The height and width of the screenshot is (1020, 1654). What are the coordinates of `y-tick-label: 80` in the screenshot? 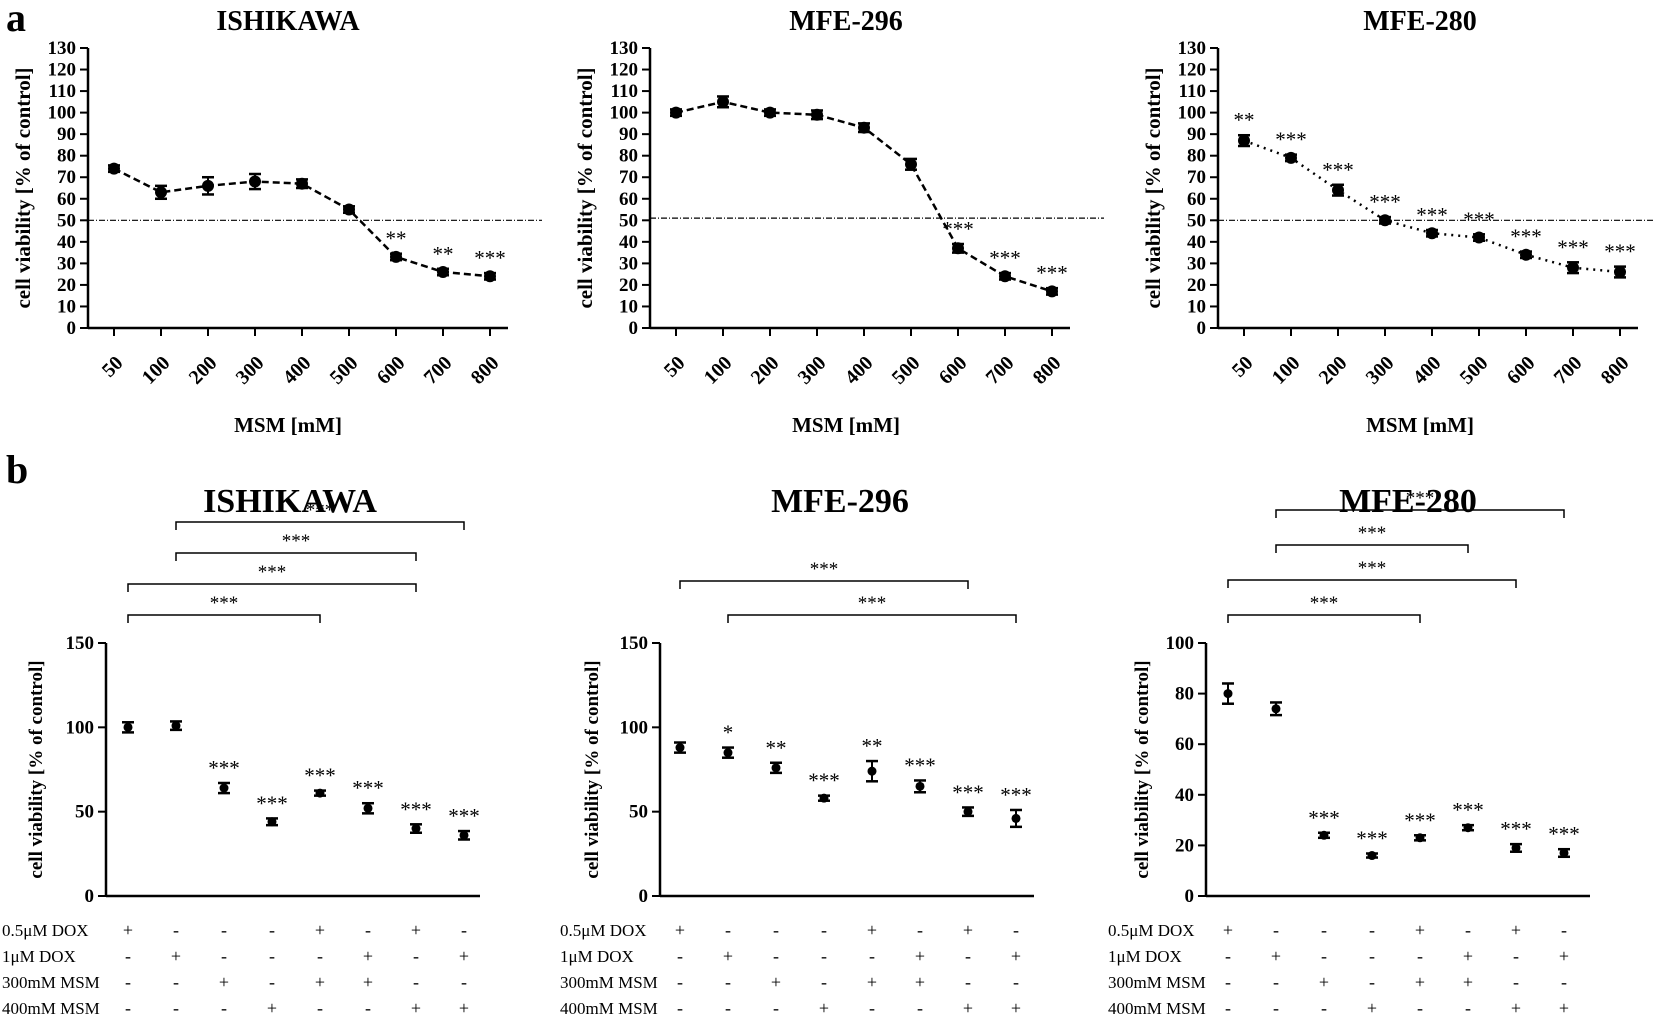 It's located at (1196, 156).